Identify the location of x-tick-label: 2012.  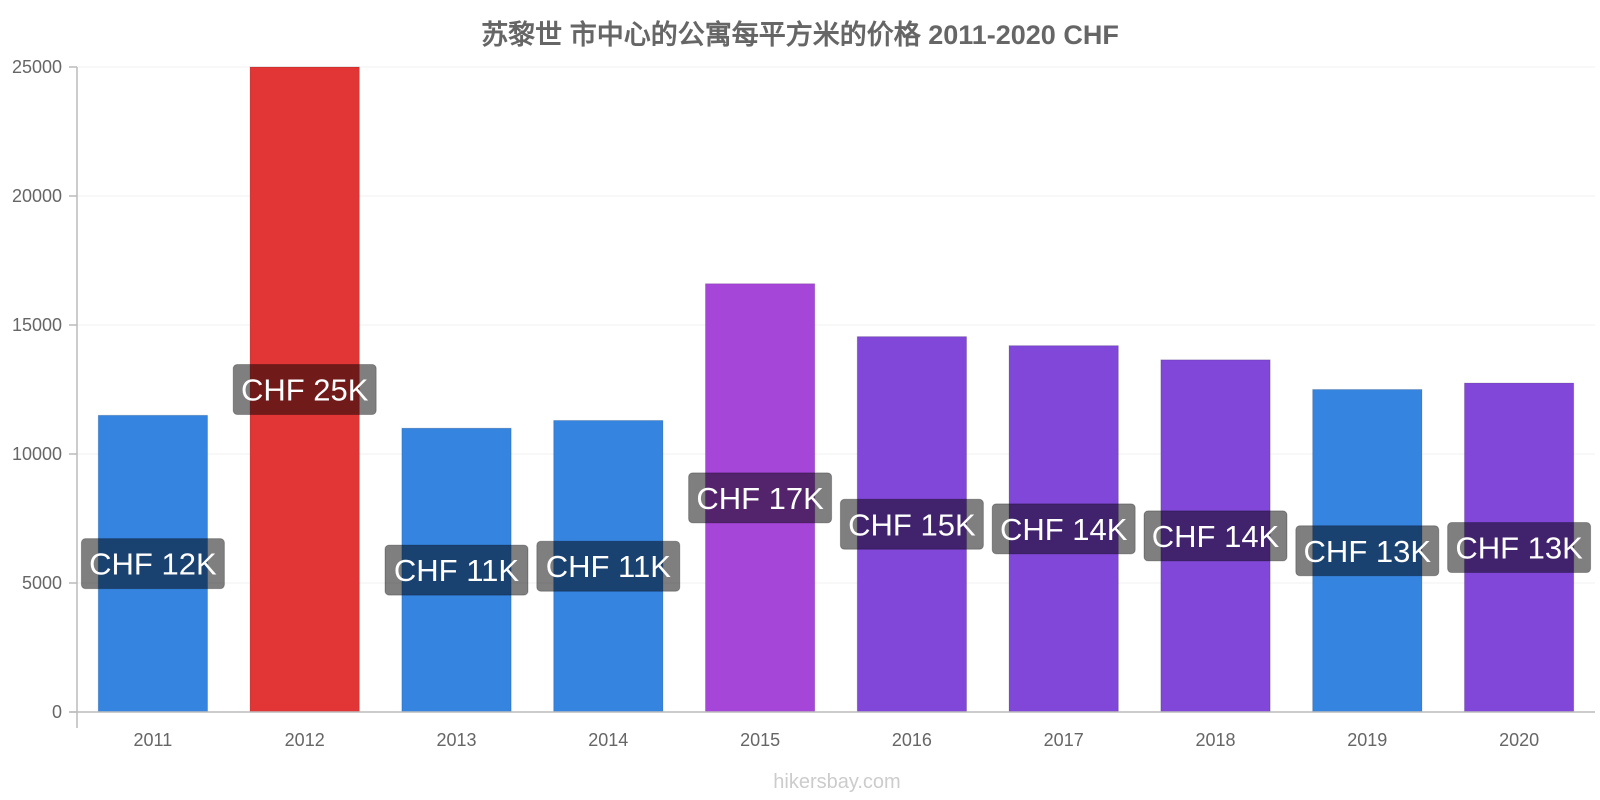
(305, 740).